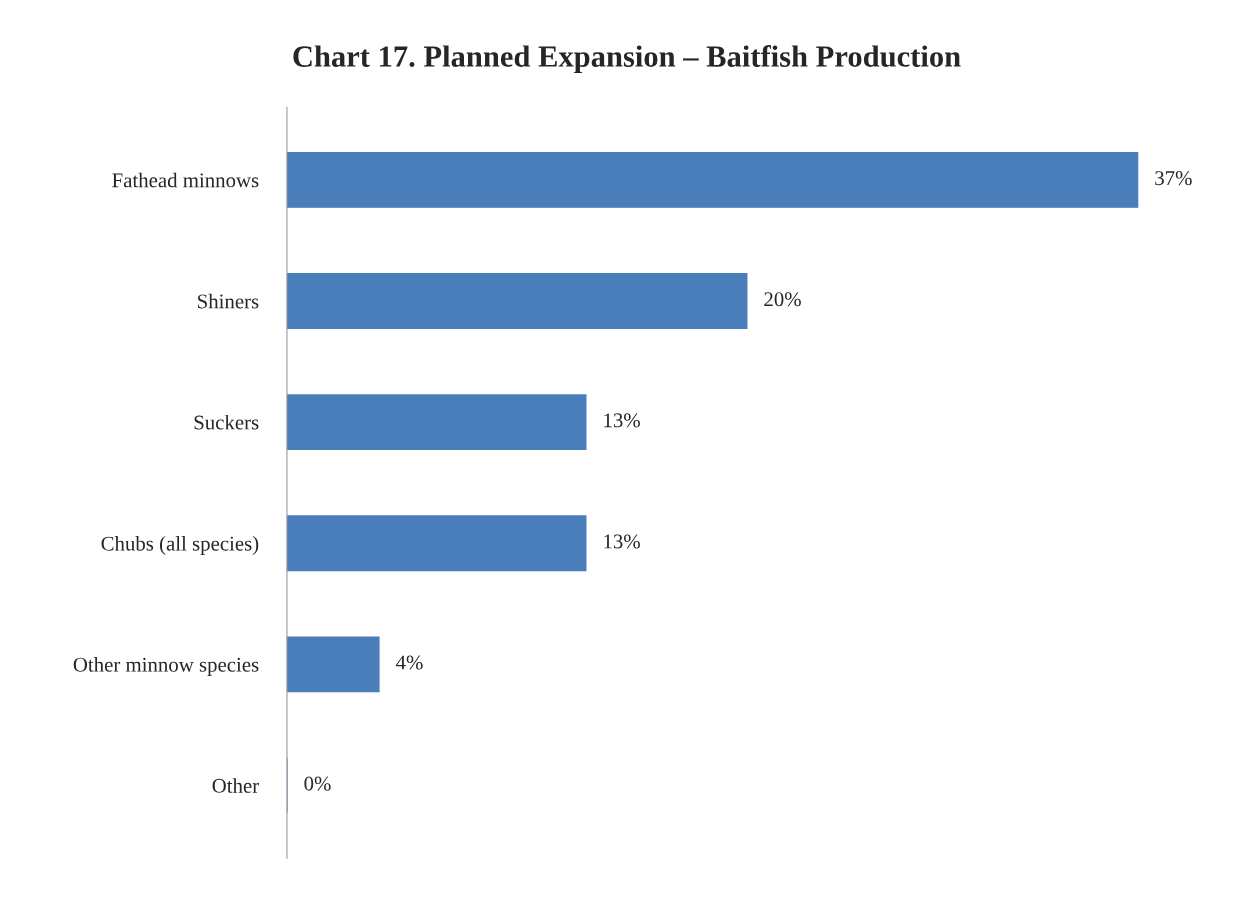 This screenshot has height=909, width=1253. I want to click on data-label: 20%, so click(782, 299).